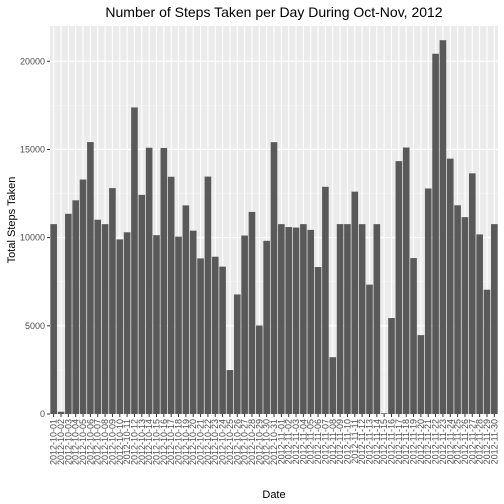 The width and height of the screenshot is (504, 504). I want to click on x-tick-label: 2012-11-08, so click(333, 441).